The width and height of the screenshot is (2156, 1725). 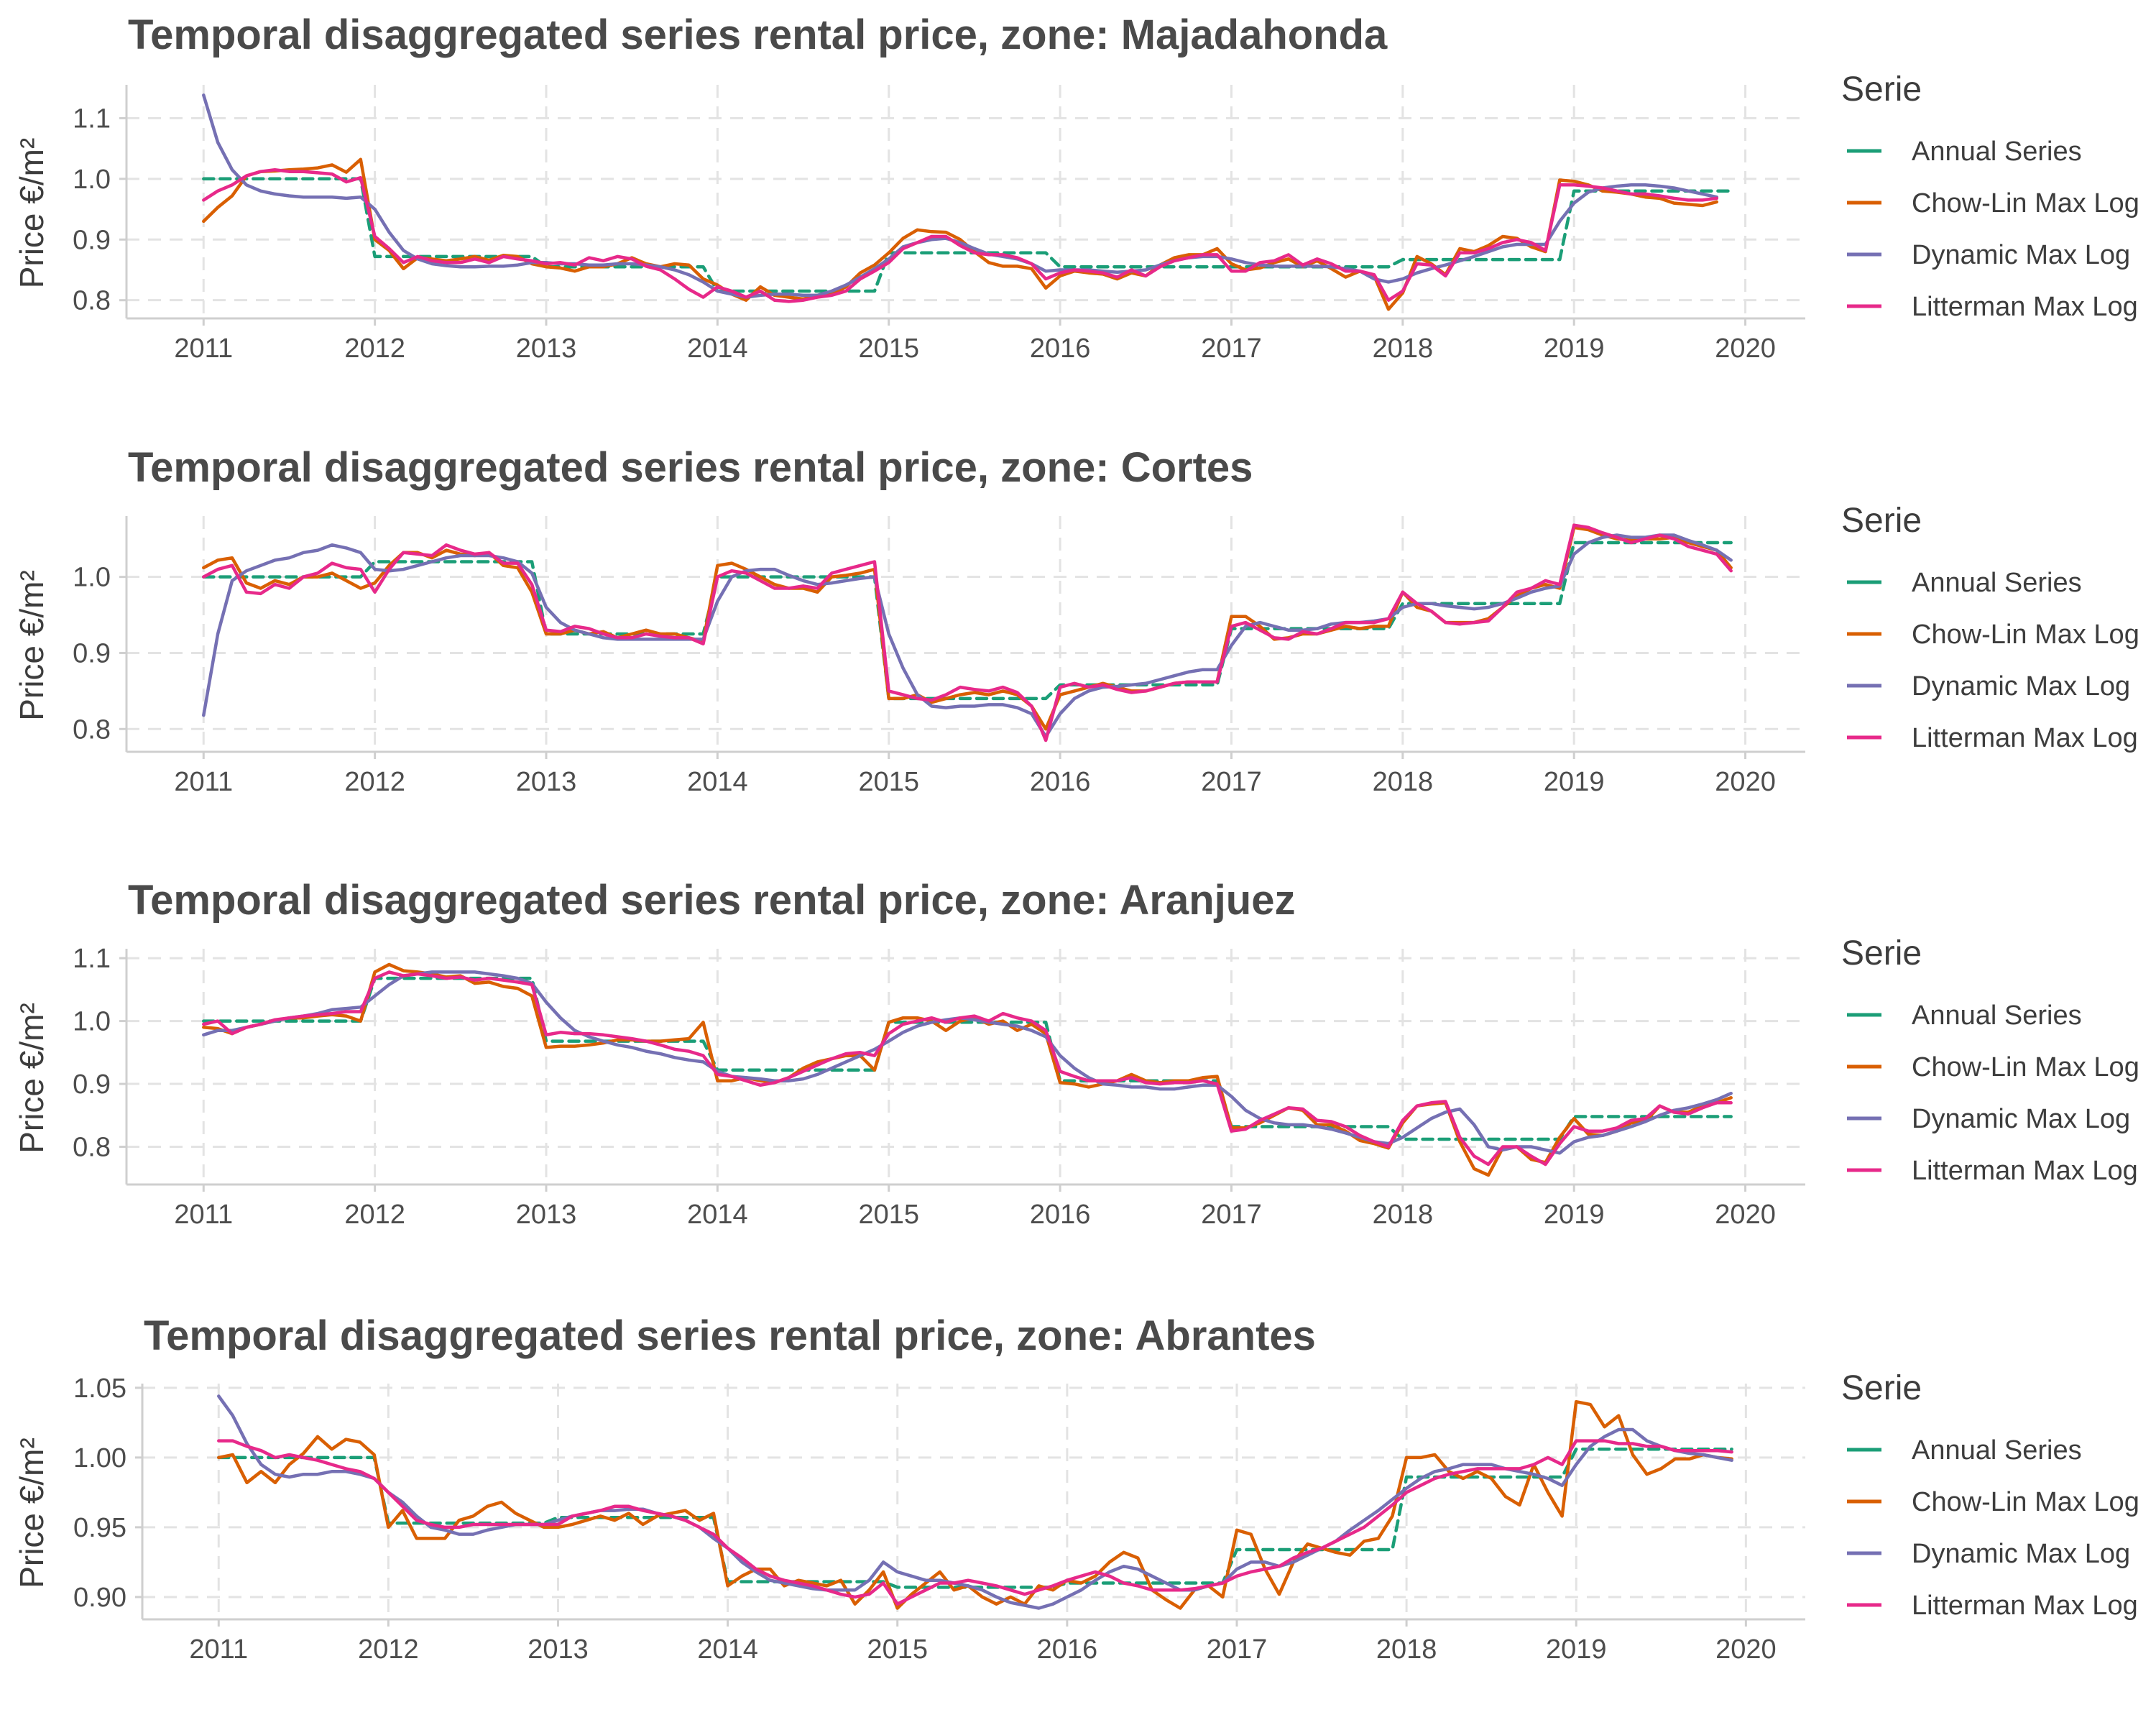 What do you see at coordinates (99, 1528) in the screenshot?
I see `y-tick-label: 0.95` at bounding box center [99, 1528].